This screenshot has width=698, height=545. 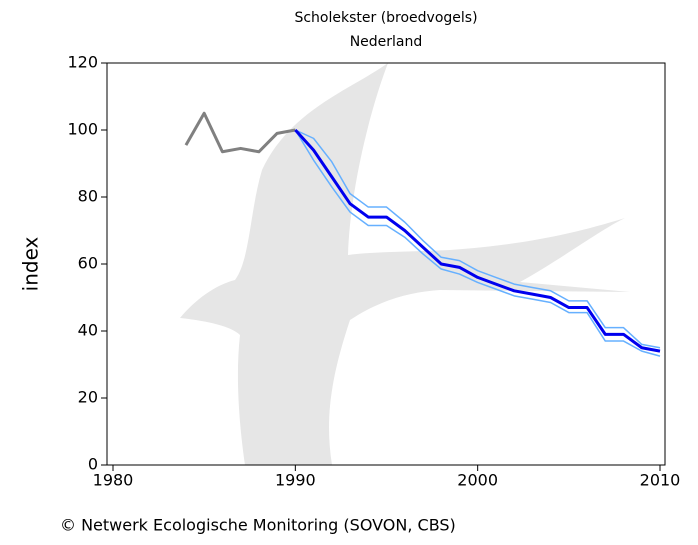 I want to click on y-axis-label: index, so click(x=31, y=263).